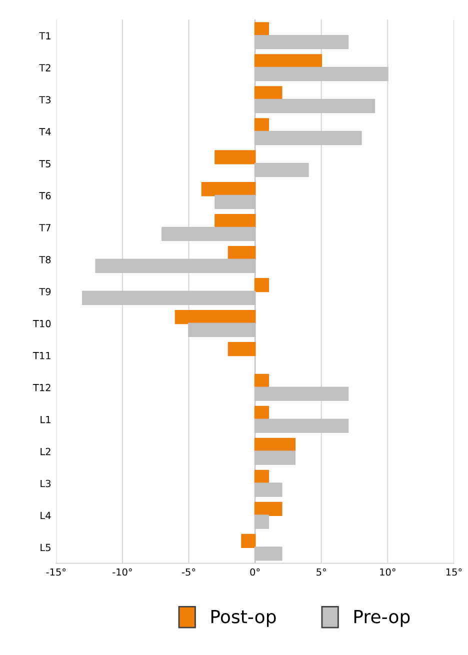  Describe the element at coordinates (56, 572) in the screenshot. I see `x-tick-label: -15°` at that location.